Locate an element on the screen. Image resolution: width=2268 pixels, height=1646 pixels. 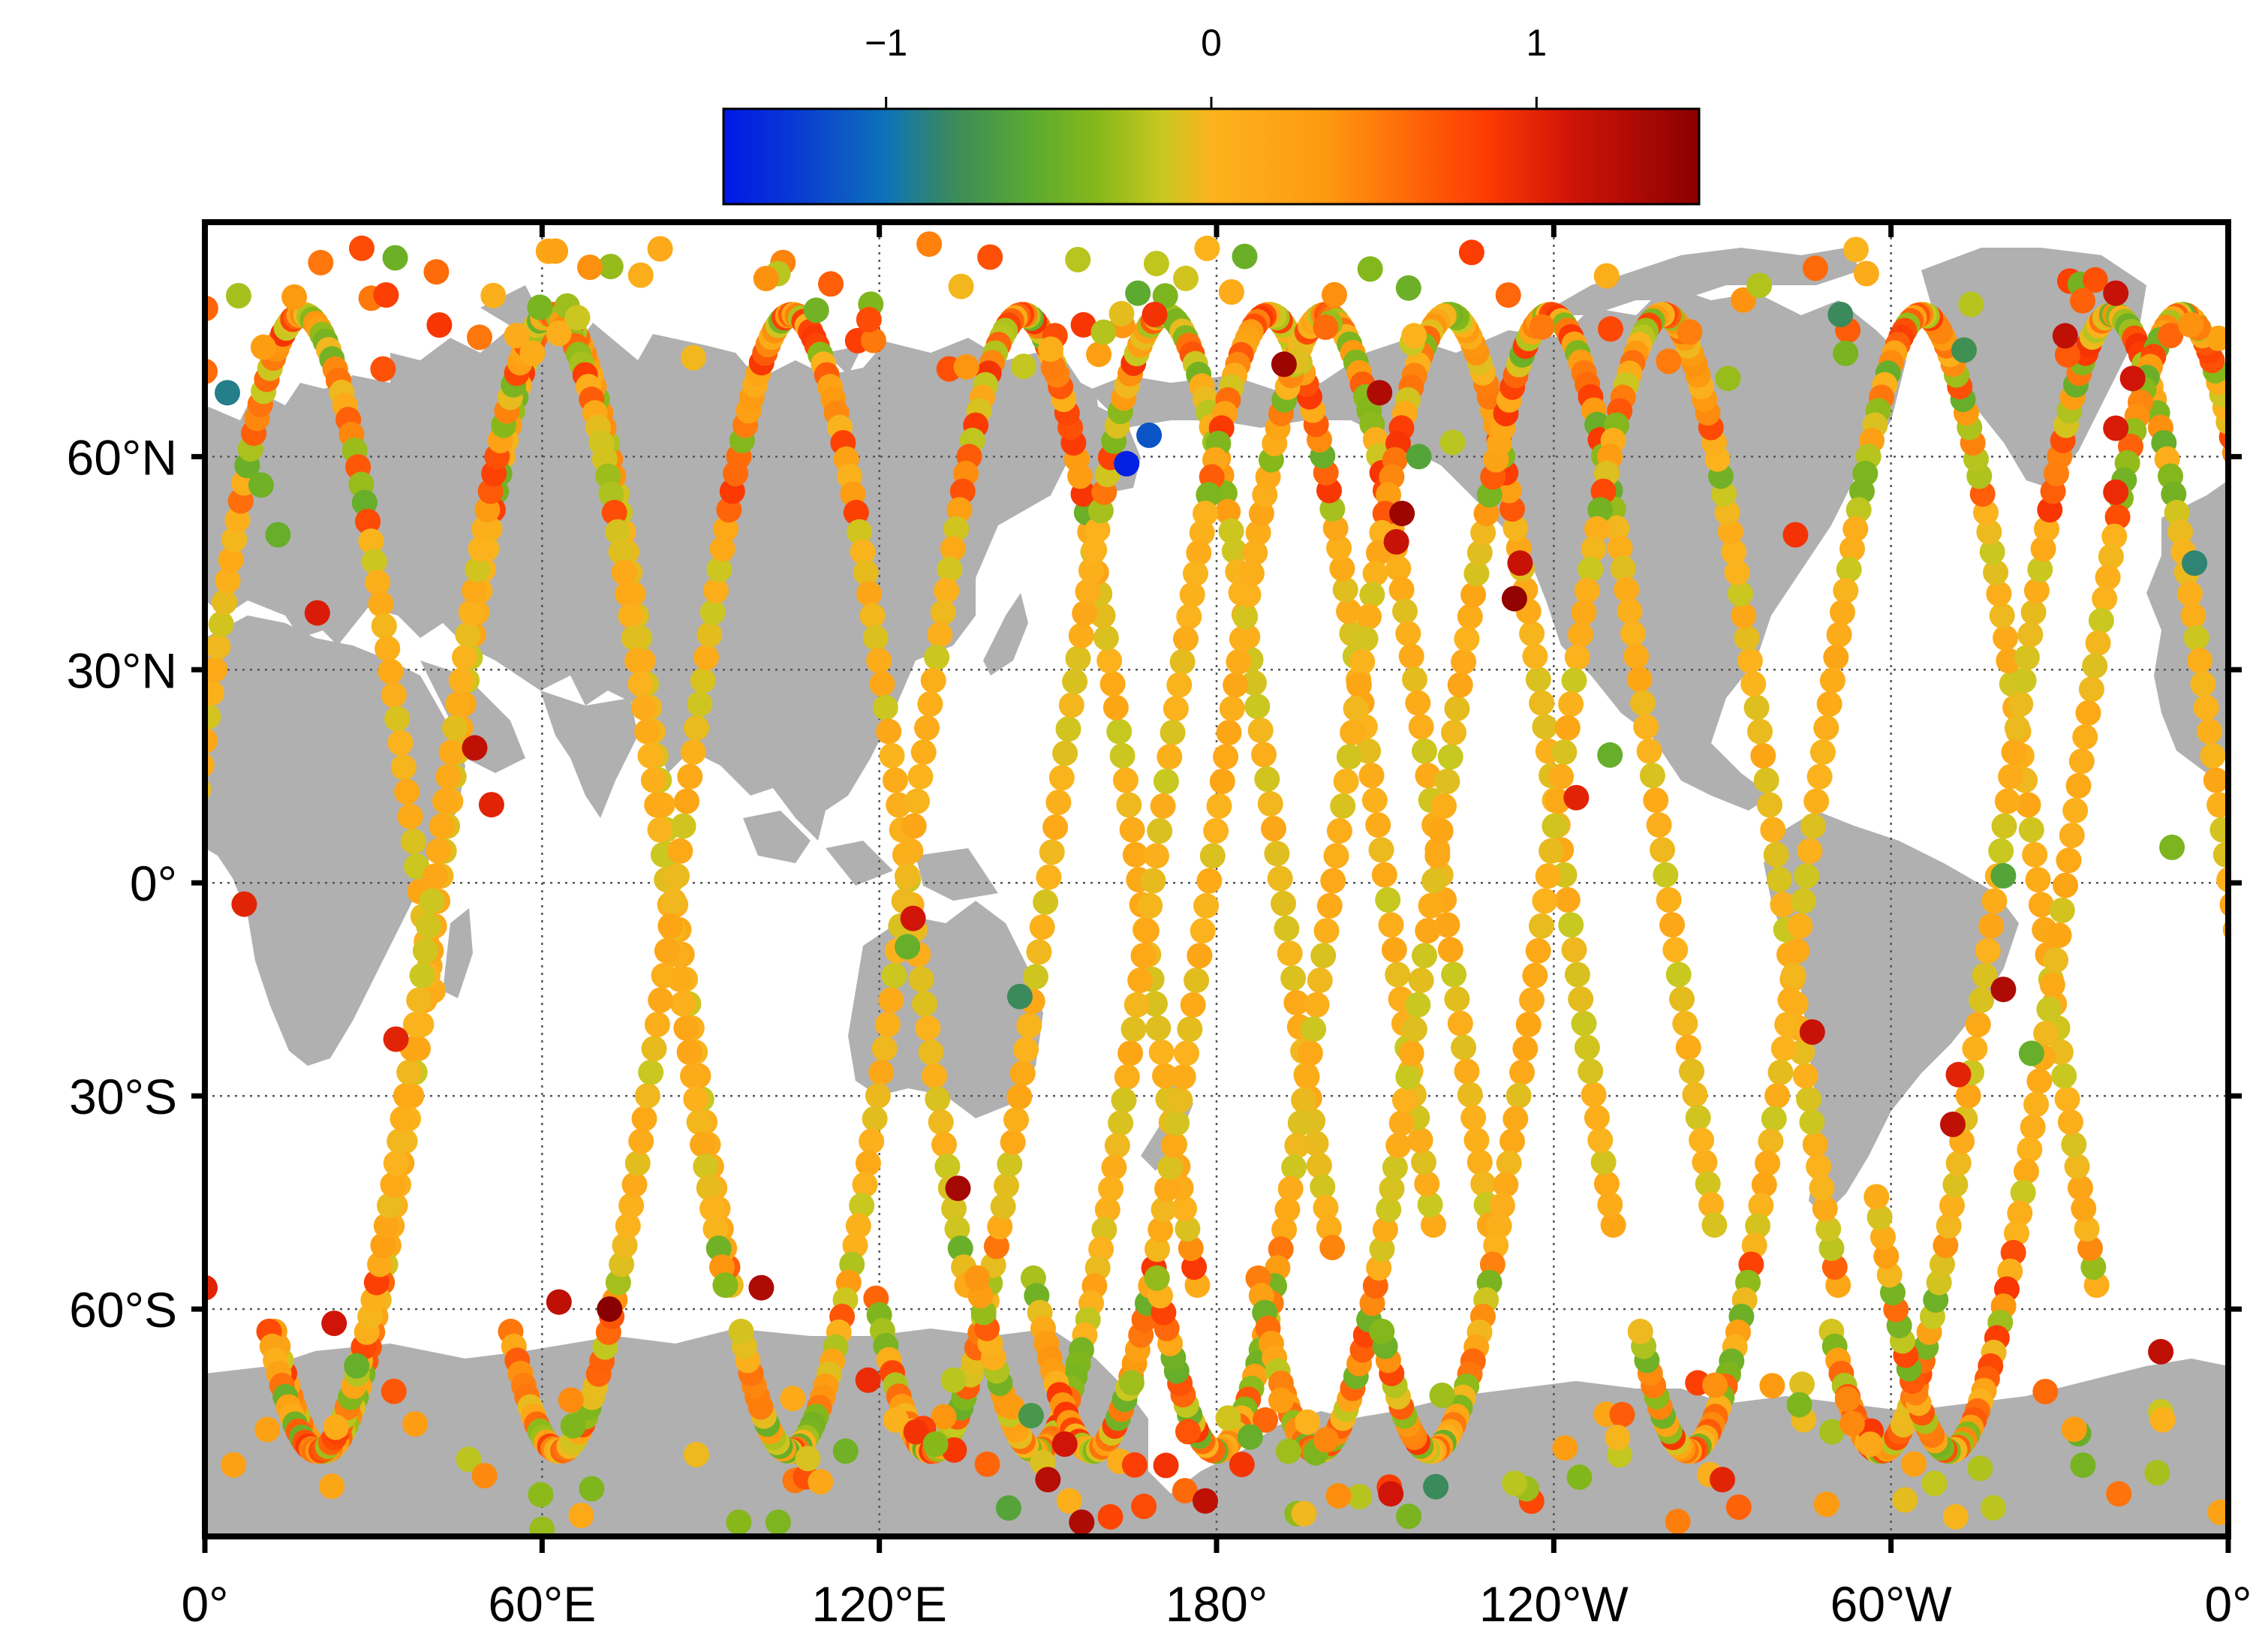
lon-tick-label: 0° is located at coordinates (205, 1604).